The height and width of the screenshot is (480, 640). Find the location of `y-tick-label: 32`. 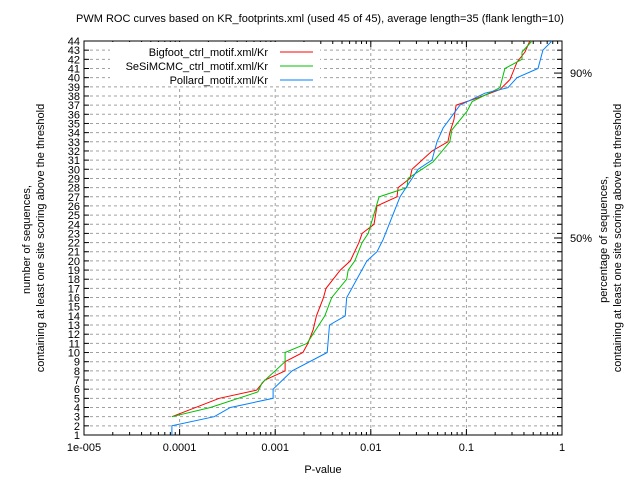

y-tick-label: 32 is located at coordinates (74, 152).